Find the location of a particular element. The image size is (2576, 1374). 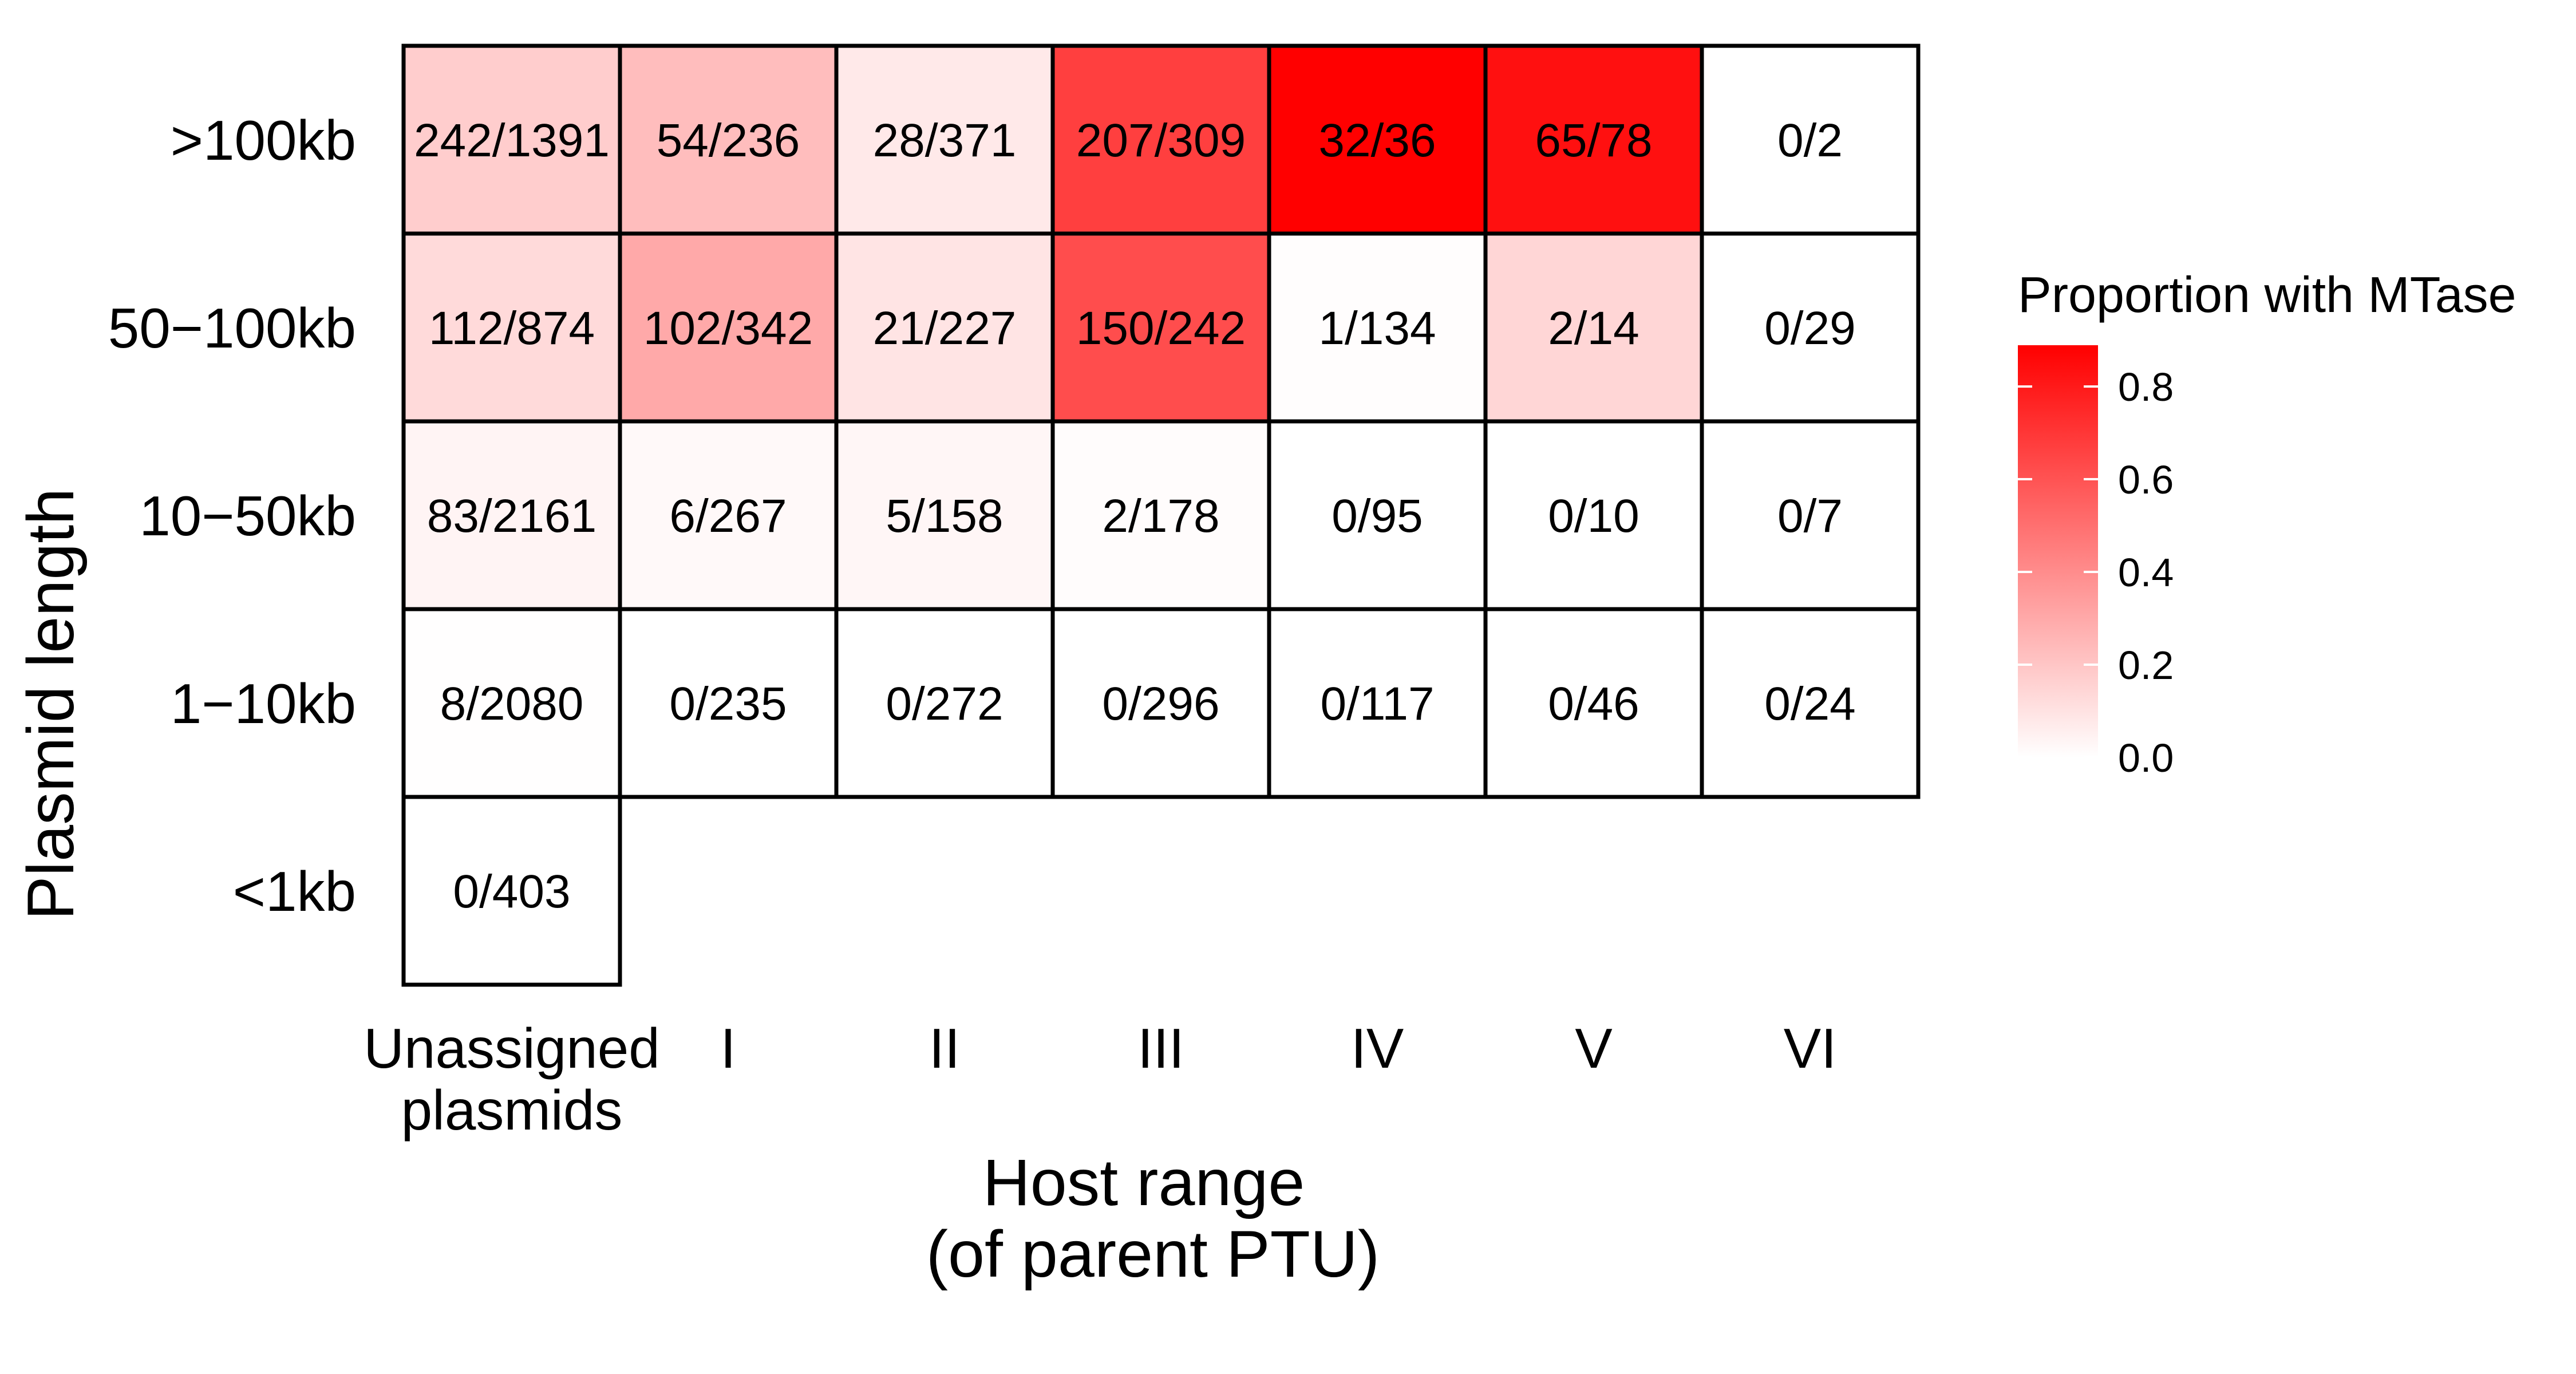

x-tick-label: I is located at coordinates (728, 1048).